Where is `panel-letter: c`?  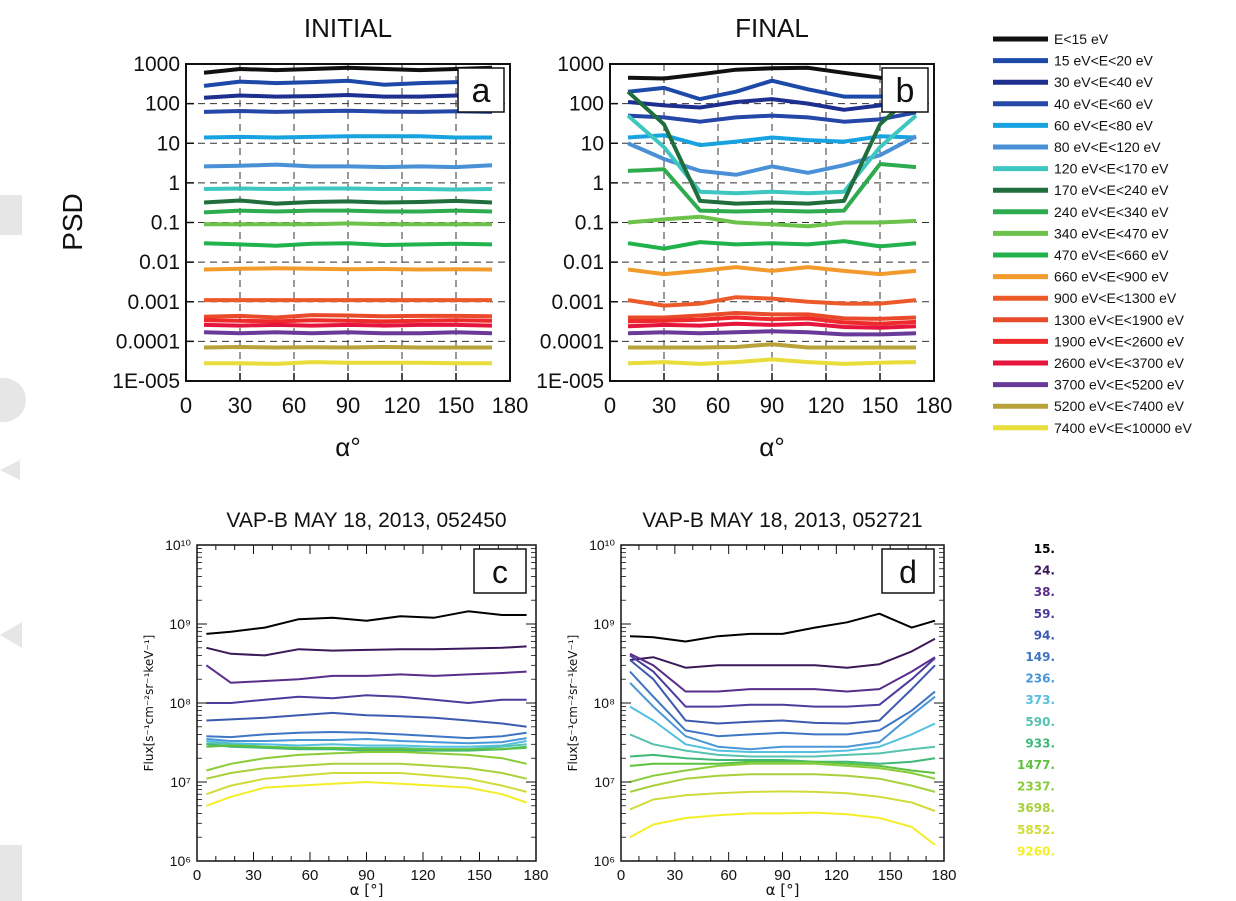
panel-letter: c is located at coordinates (500, 572).